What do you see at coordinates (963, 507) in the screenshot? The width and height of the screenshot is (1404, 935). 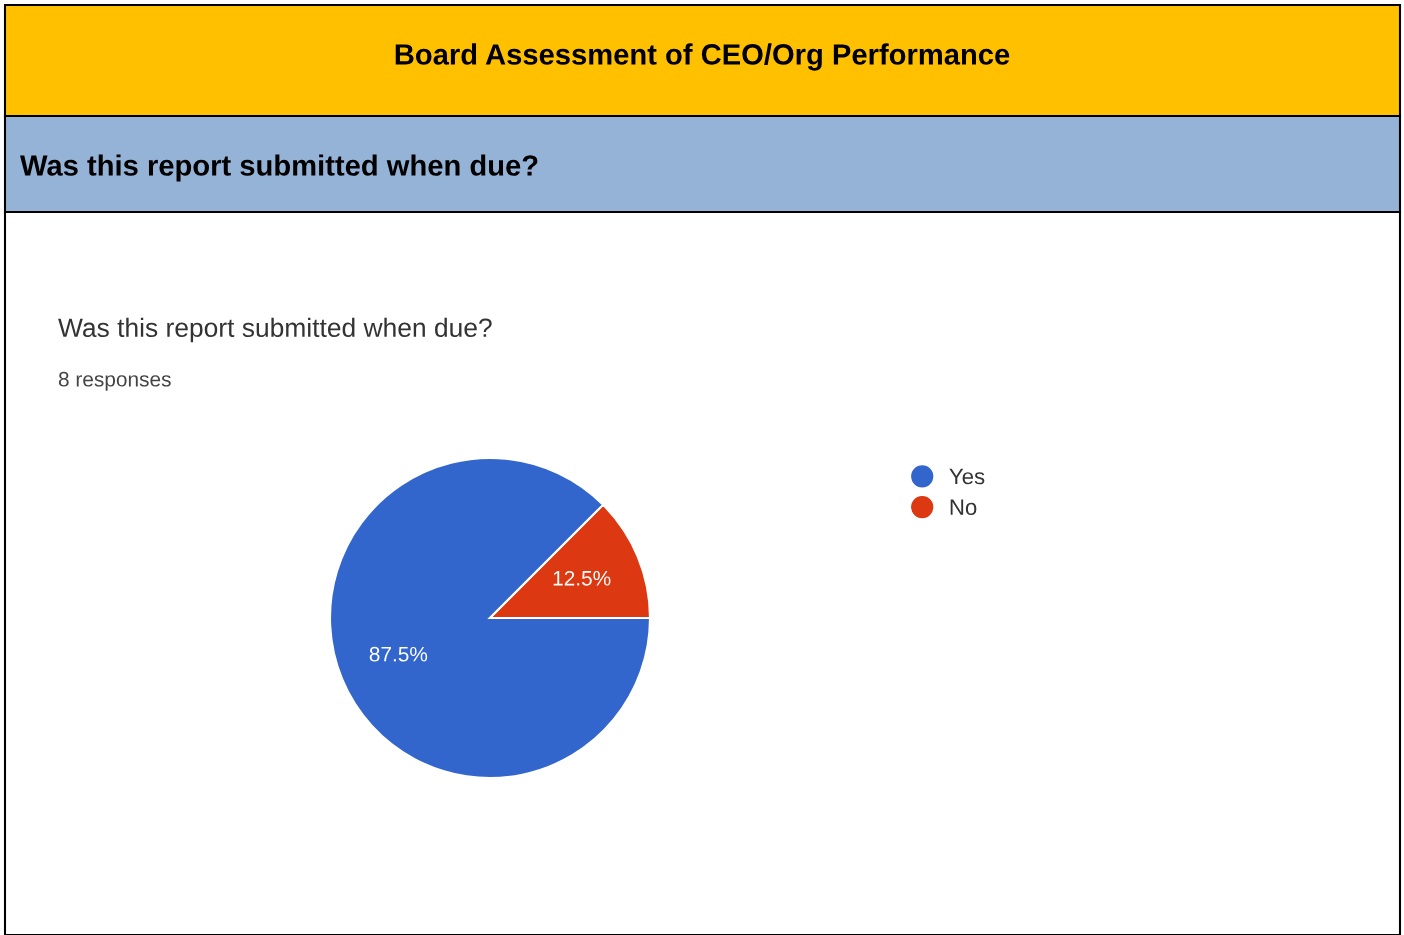 I see `legend-label: No` at bounding box center [963, 507].